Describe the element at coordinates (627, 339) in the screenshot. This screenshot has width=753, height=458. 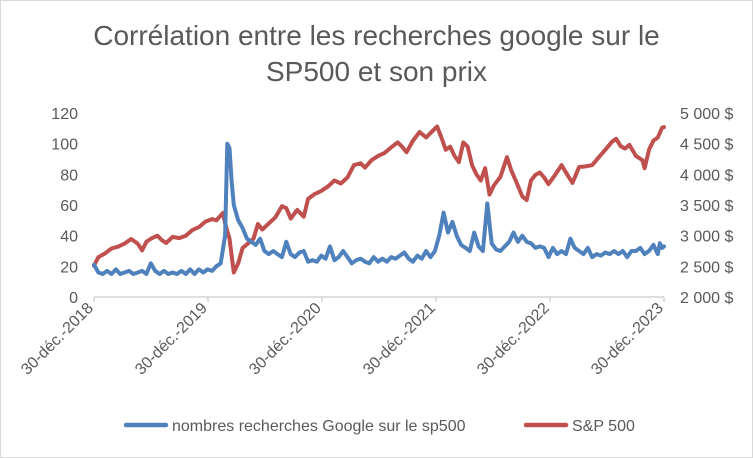
I see `x-tick-label: 30-déc.-2023` at that location.